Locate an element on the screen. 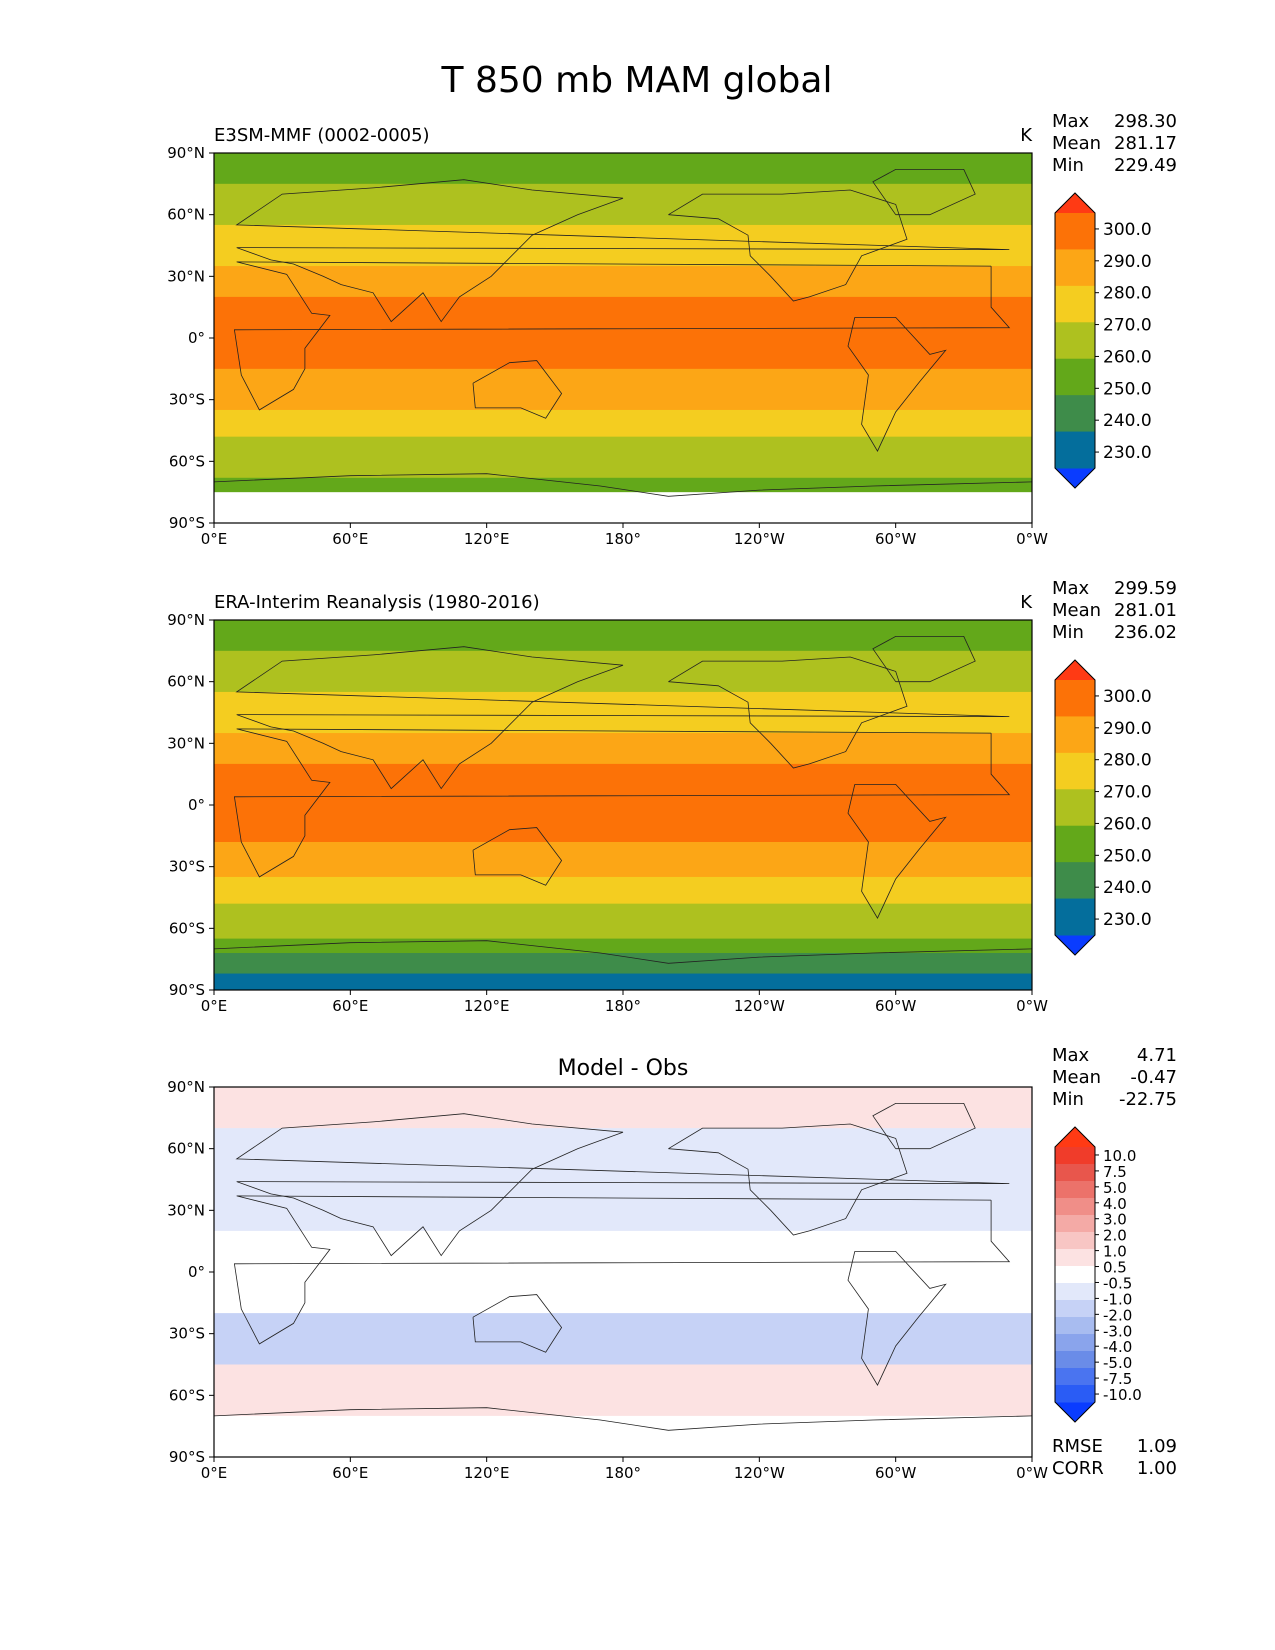 This screenshot has width=1275, height=1650. extra-stat-label: RMSE is located at coordinates (1077, 1446).